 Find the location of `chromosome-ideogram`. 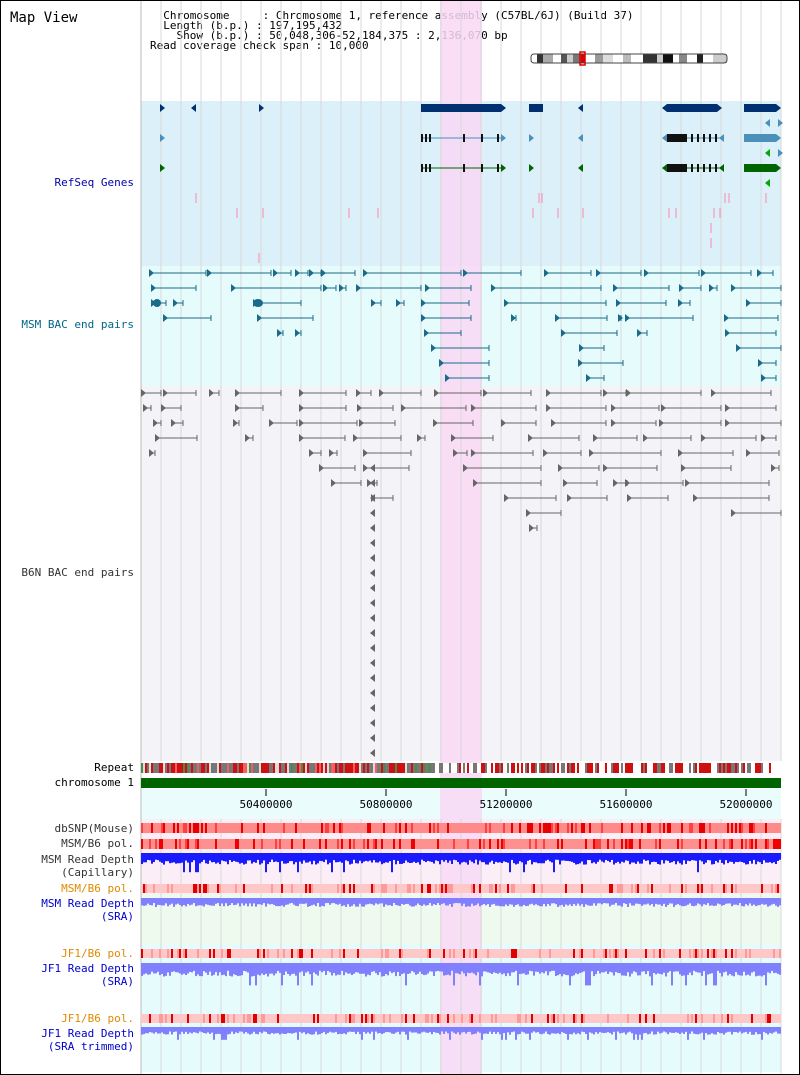

chromosome-ideogram is located at coordinates (629, 58).